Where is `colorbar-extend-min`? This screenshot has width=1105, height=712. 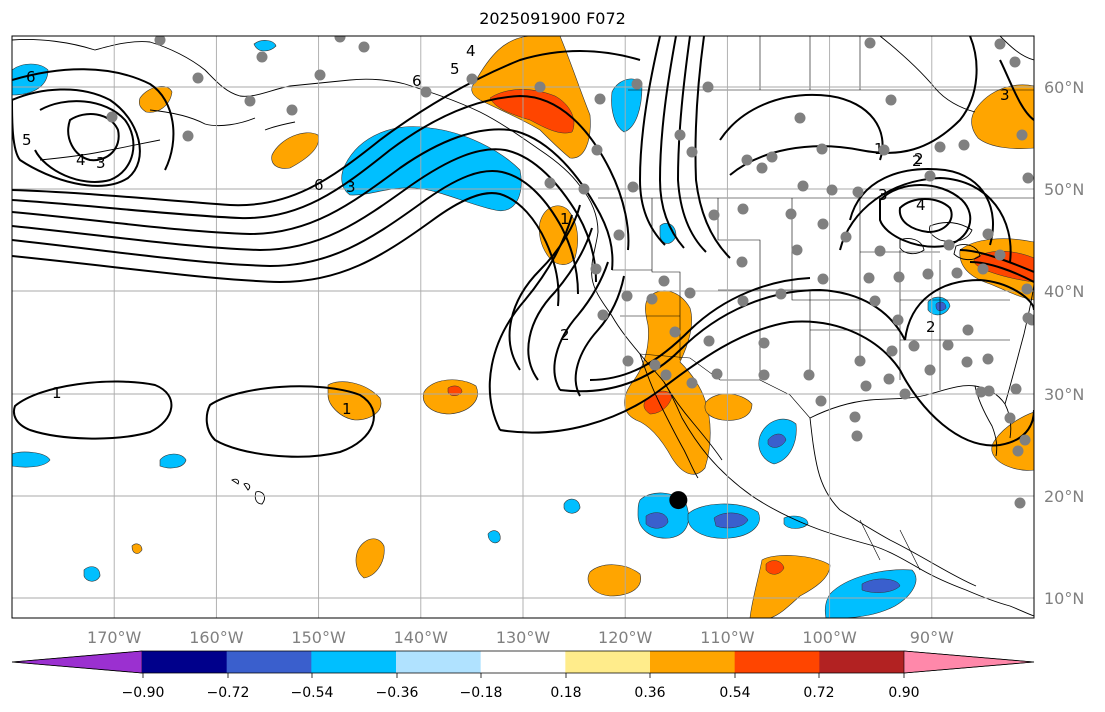 colorbar-extend-min is located at coordinates (77, 662).